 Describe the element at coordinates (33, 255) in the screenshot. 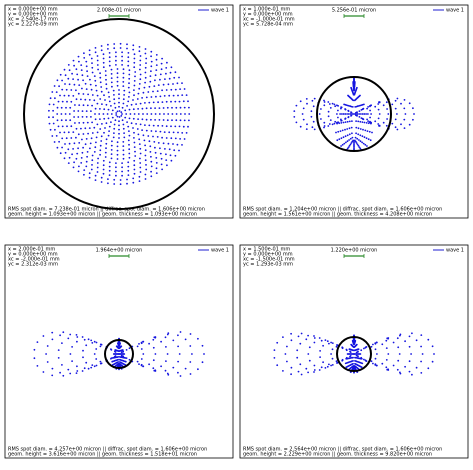

I see `position-label: y = 0.000e+00 mm` at that location.